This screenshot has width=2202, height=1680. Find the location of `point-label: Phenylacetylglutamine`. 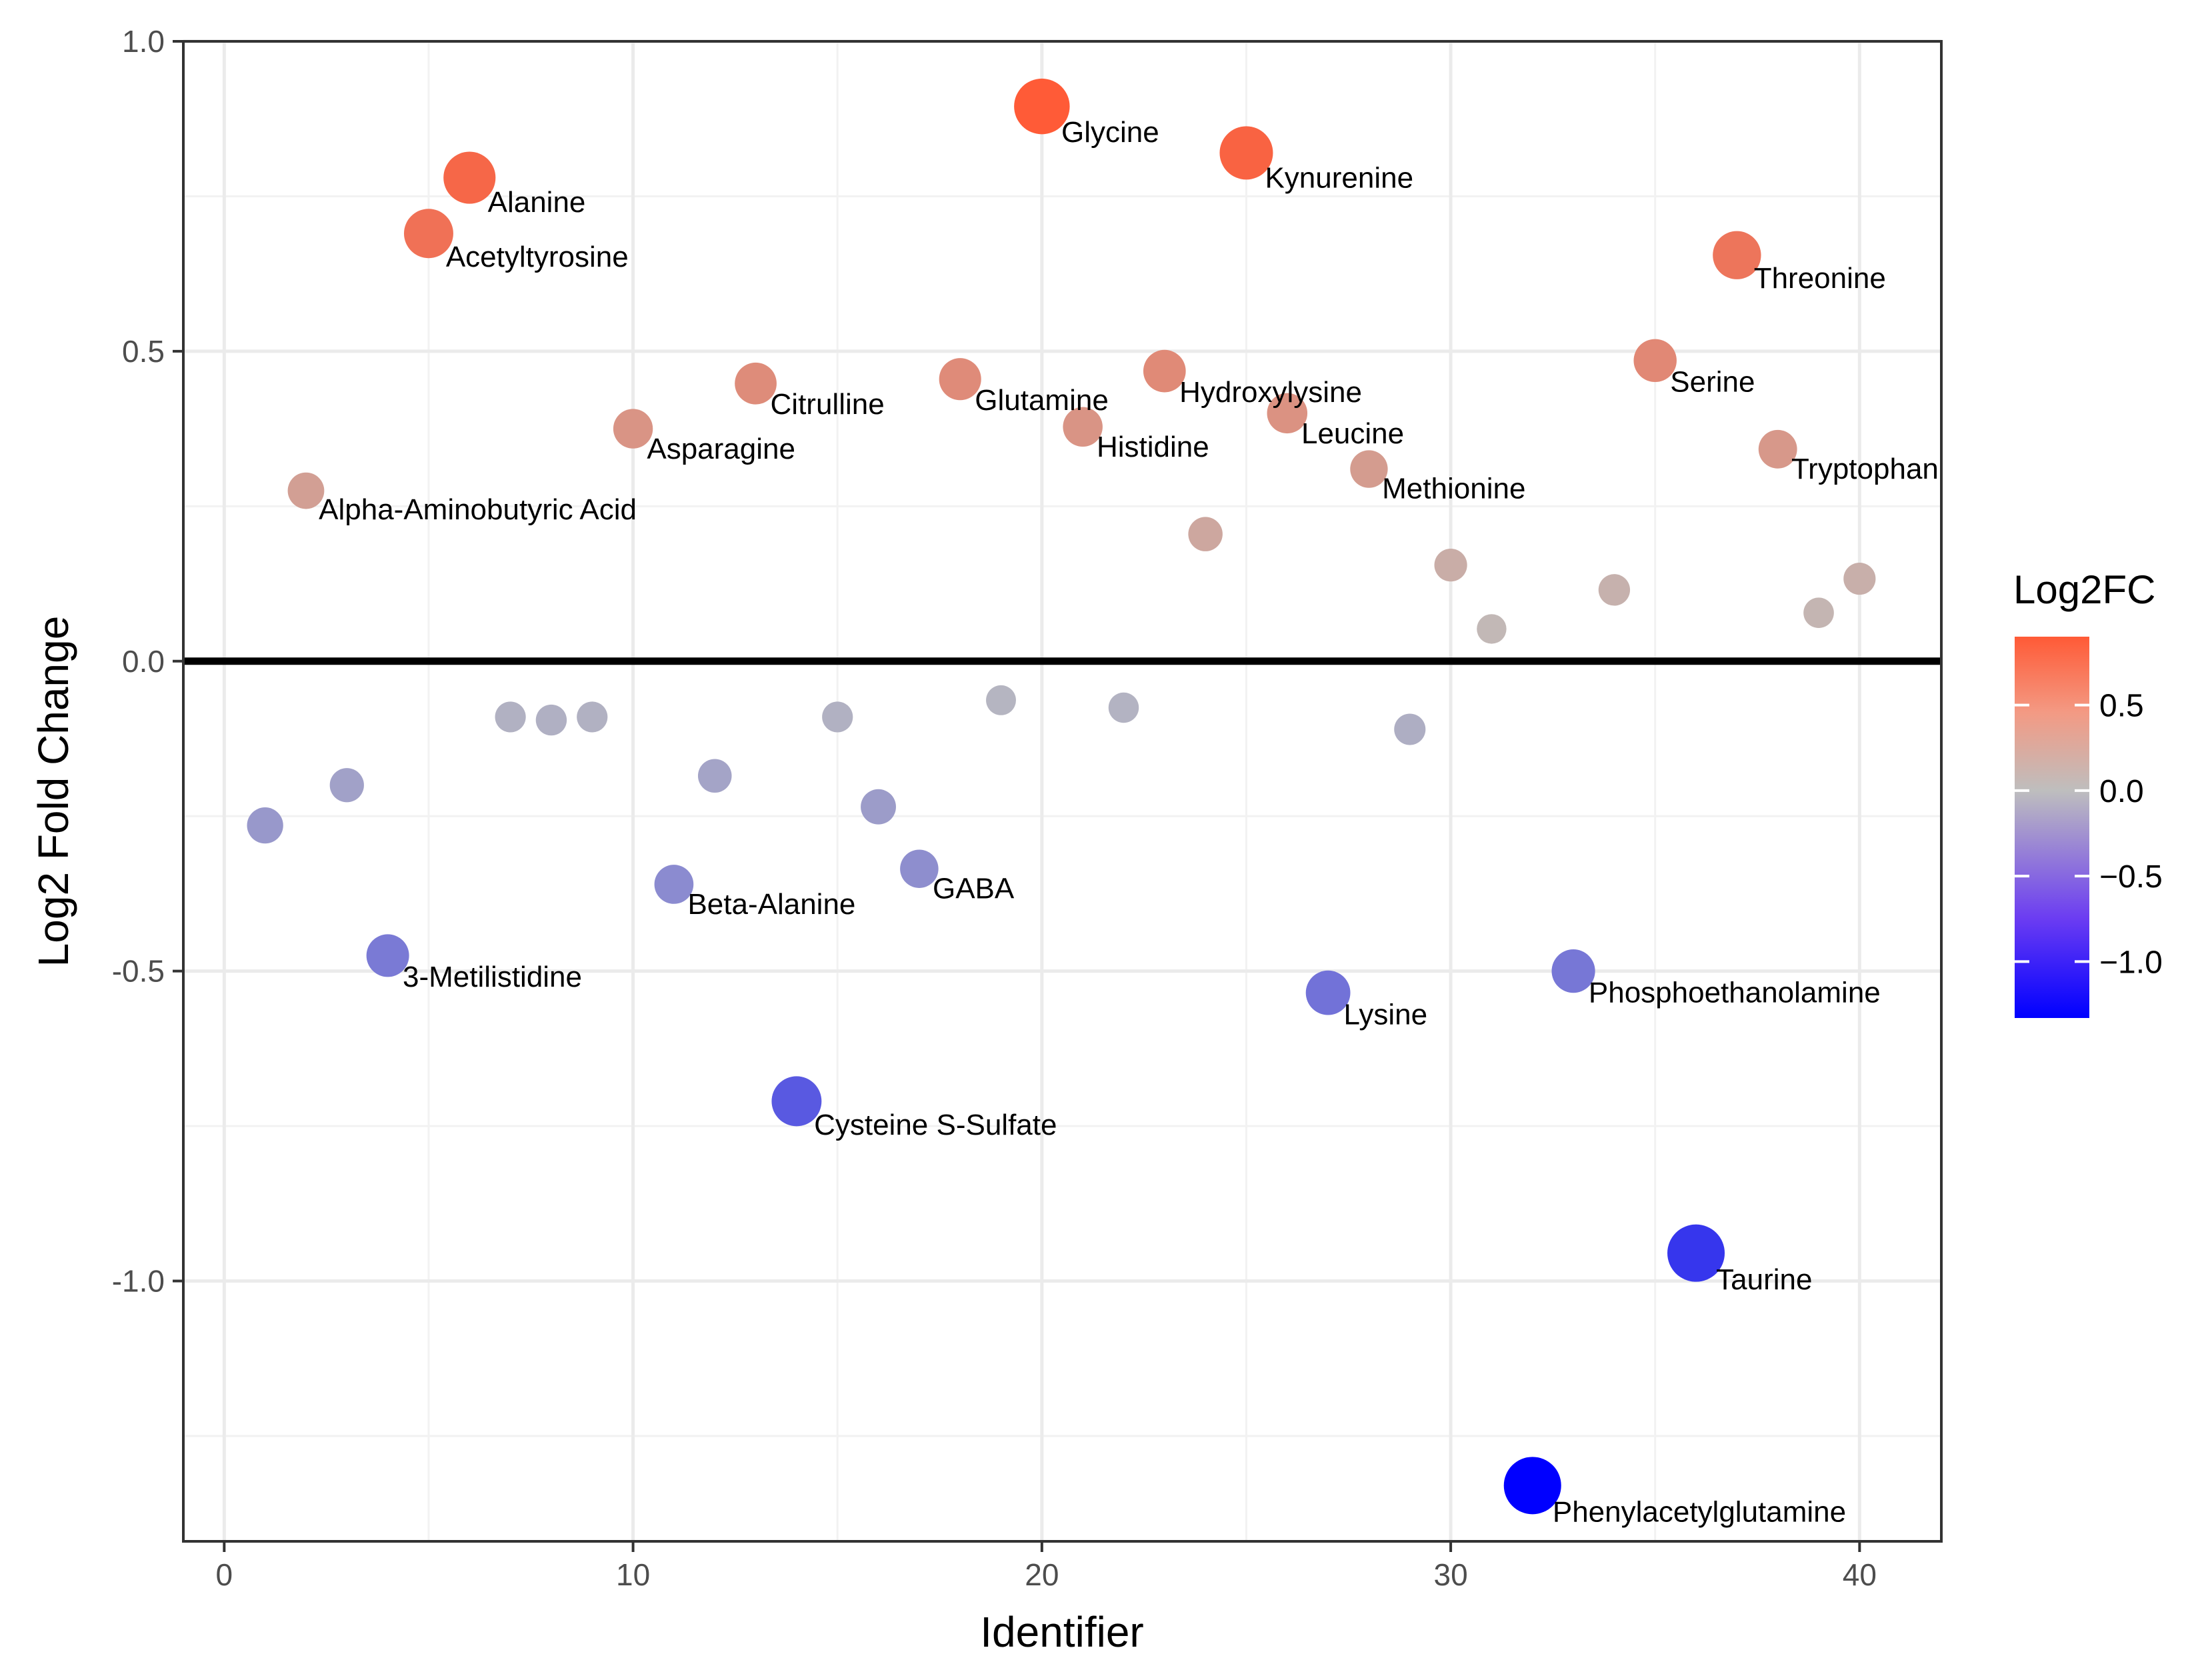

point-label: Phenylacetylglutamine is located at coordinates (1699, 1511).